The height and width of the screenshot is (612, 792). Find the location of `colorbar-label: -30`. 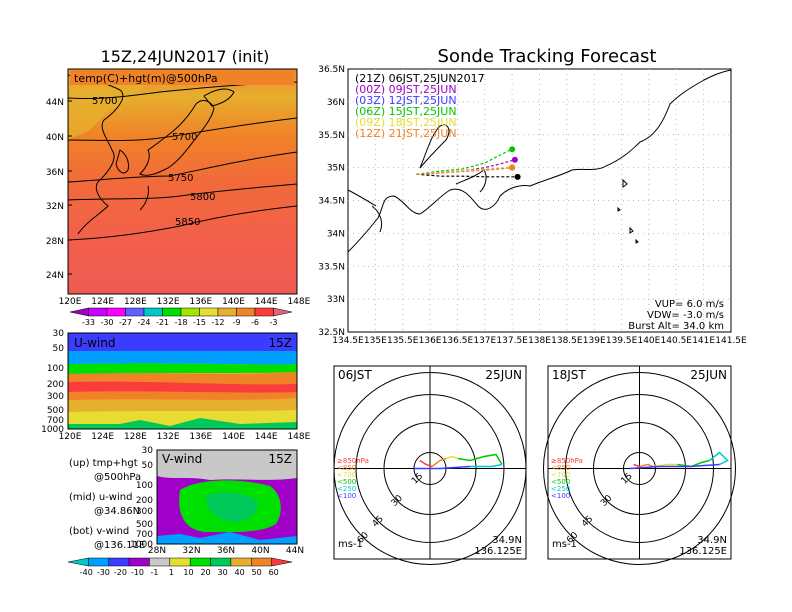

colorbar-label: -30 is located at coordinates (106, 322).